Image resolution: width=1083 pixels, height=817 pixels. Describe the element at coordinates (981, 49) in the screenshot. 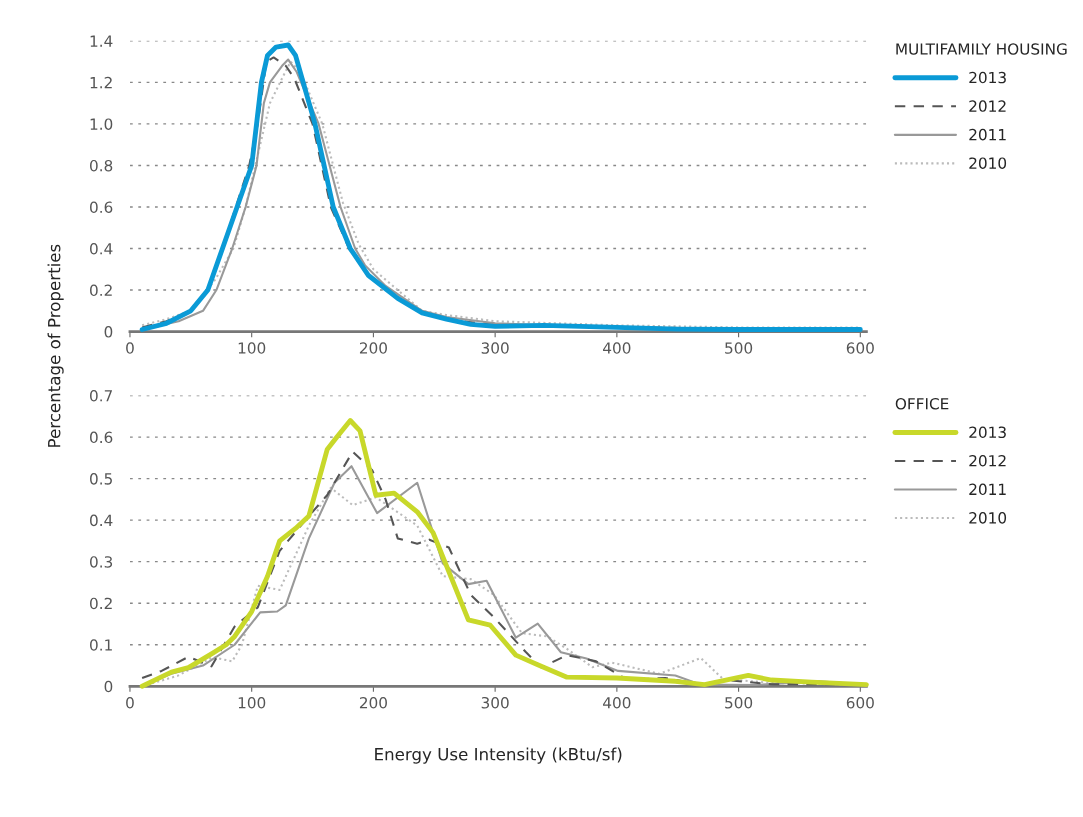

I see `legend-title: MULTIFAMILY HOUSING` at that location.